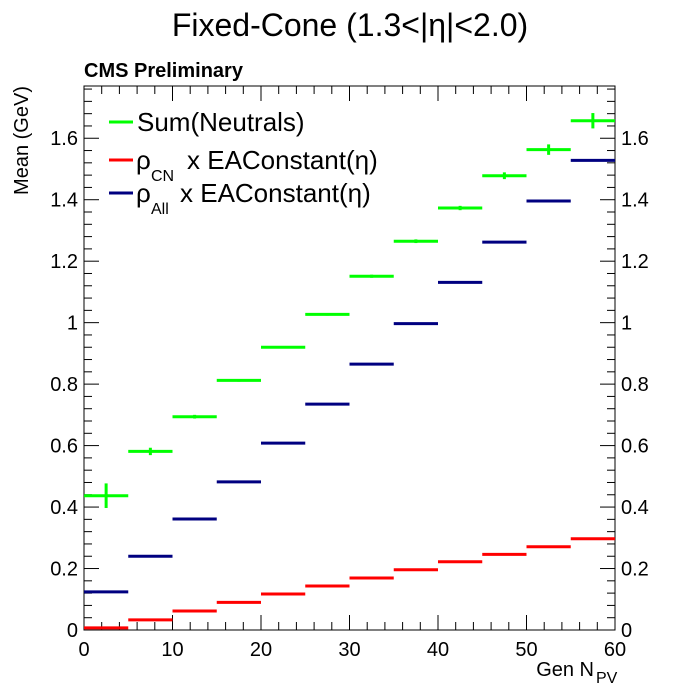  I want to click on y-tick-label-right: 1.4, so click(635, 201).